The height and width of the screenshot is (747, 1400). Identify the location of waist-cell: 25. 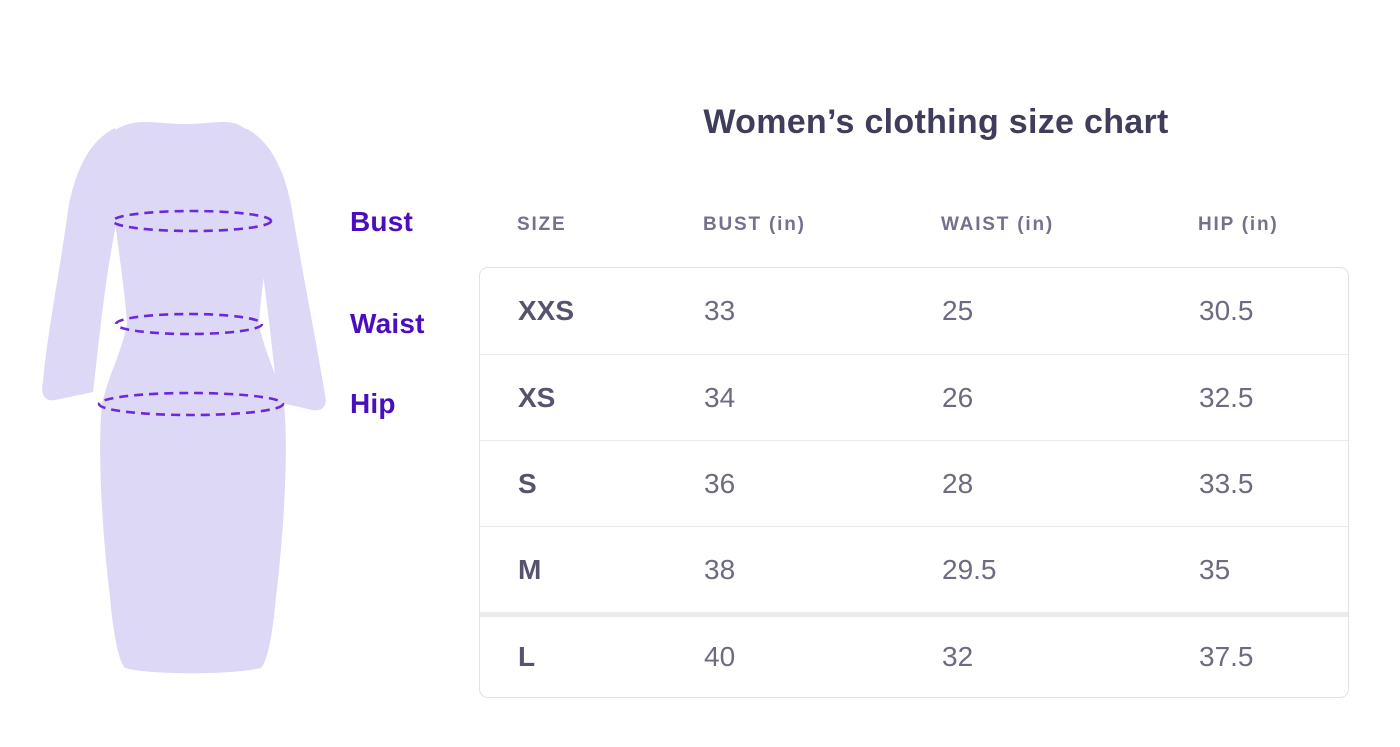
(958, 310).